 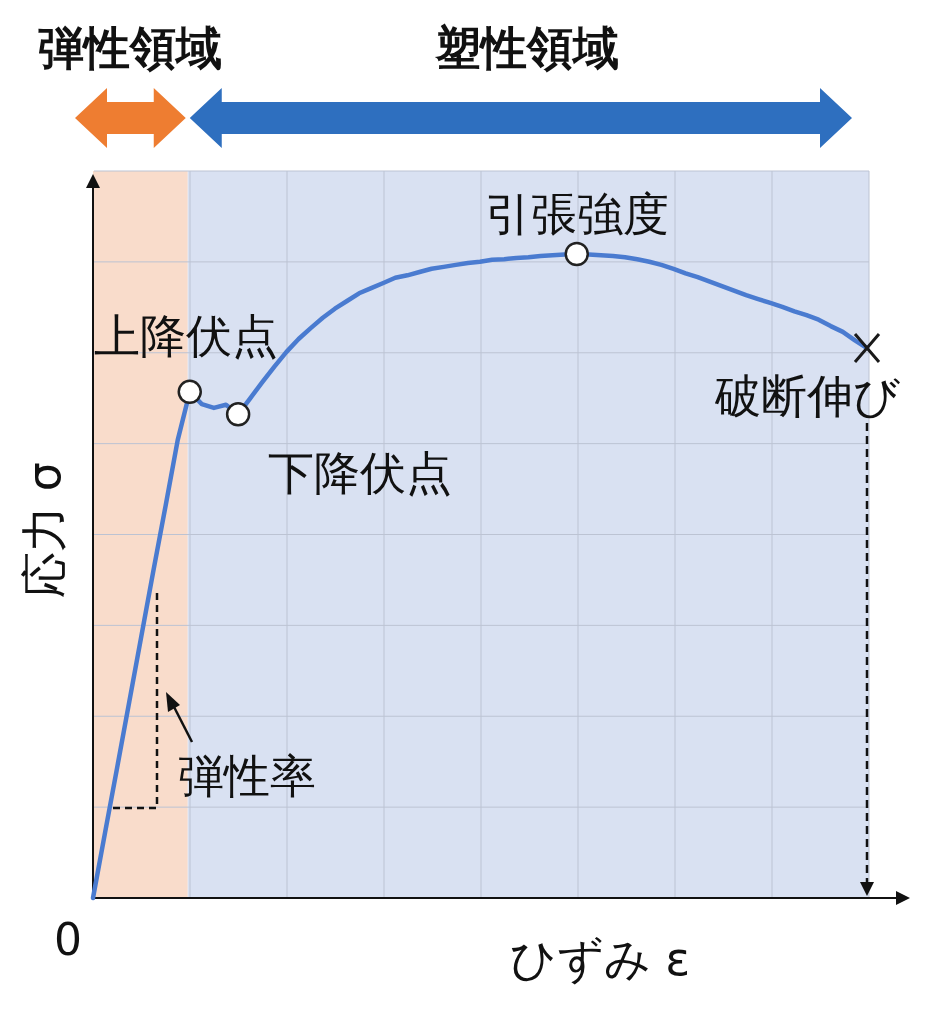 I want to click on y-axis-title: 応力 σ, so click(x=44, y=530).